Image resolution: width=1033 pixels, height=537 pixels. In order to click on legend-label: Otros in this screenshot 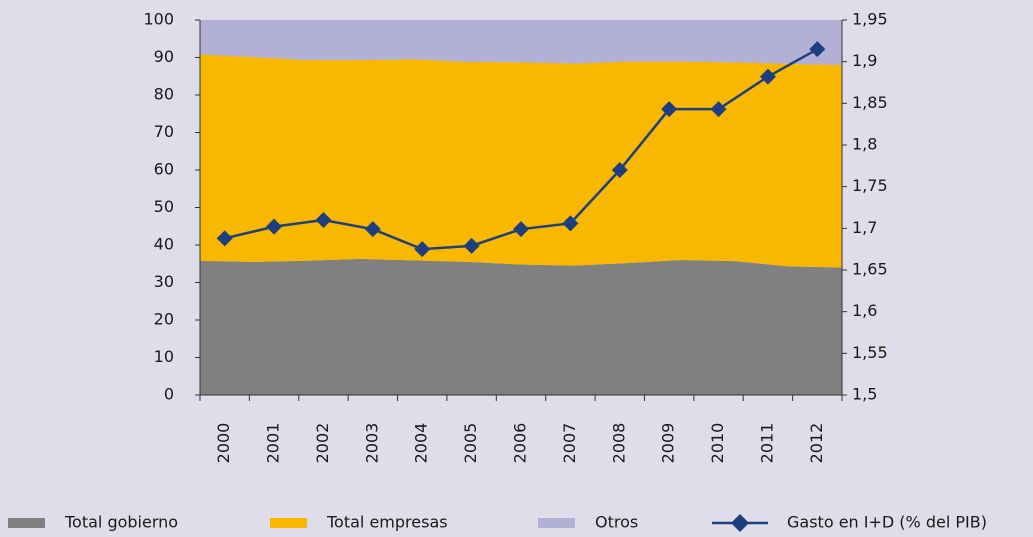, I will do `click(616, 522)`.